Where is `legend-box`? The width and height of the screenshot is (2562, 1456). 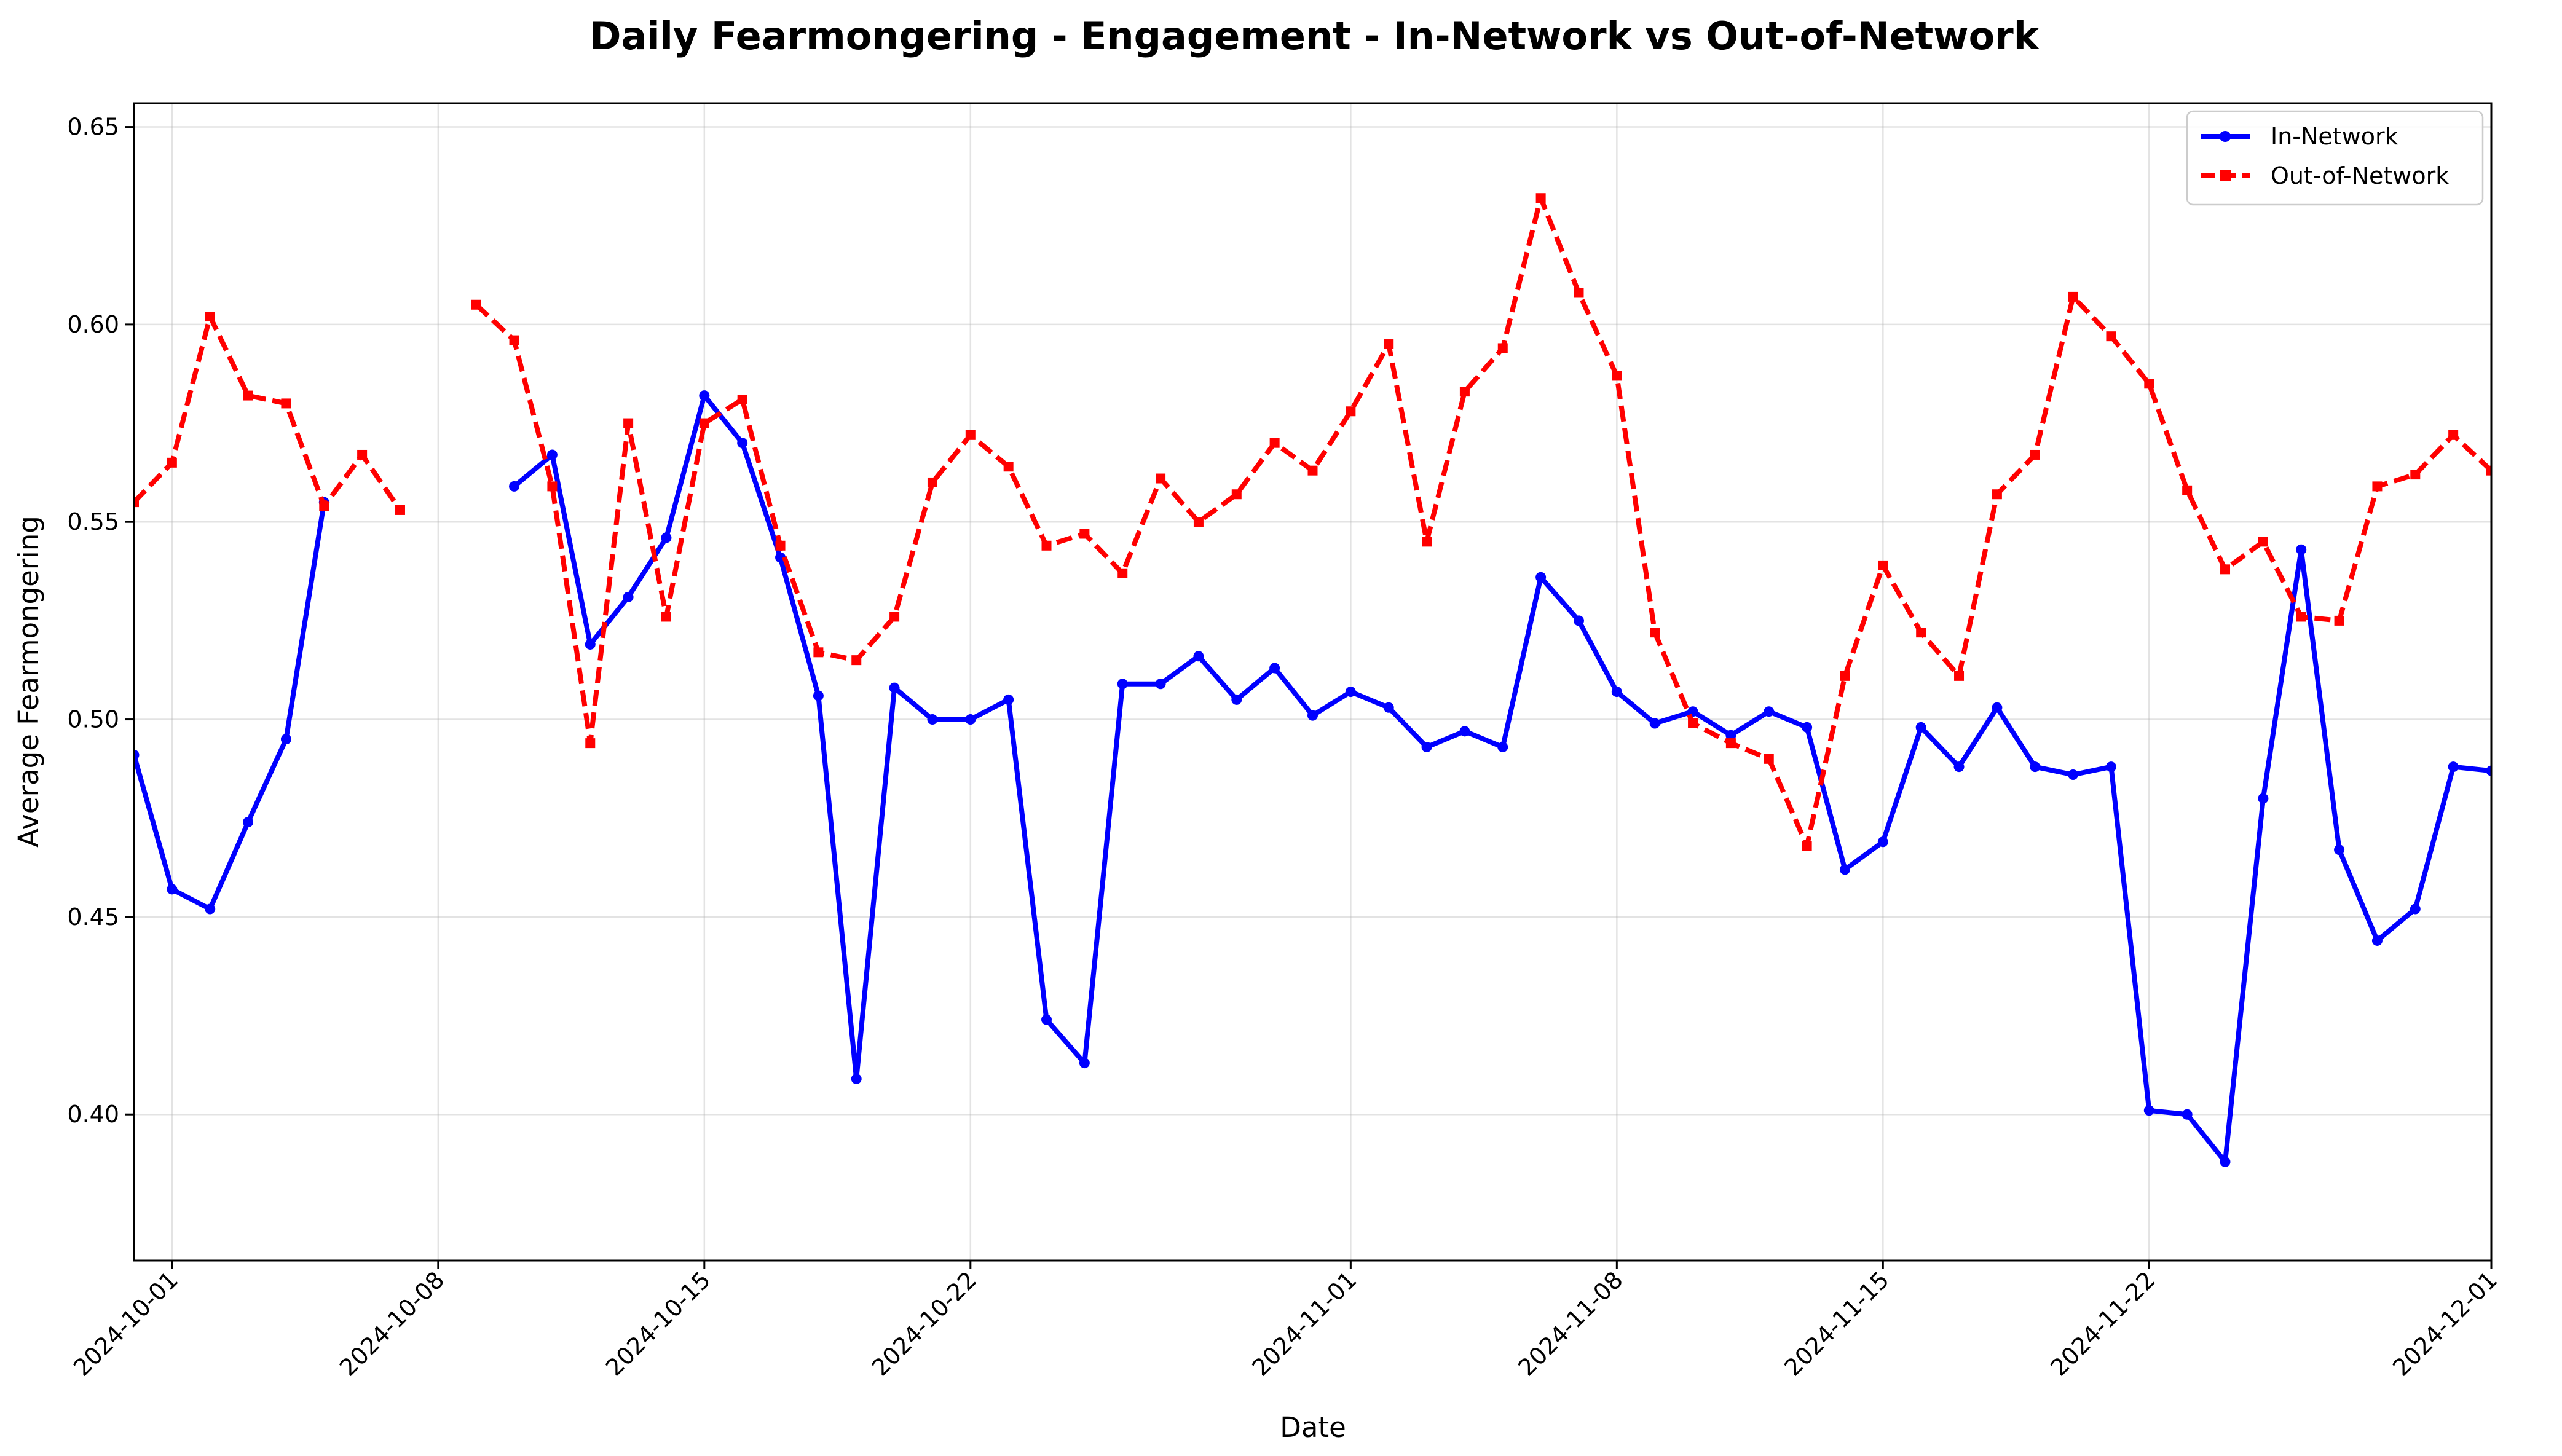 legend-box is located at coordinates (2335, 158).